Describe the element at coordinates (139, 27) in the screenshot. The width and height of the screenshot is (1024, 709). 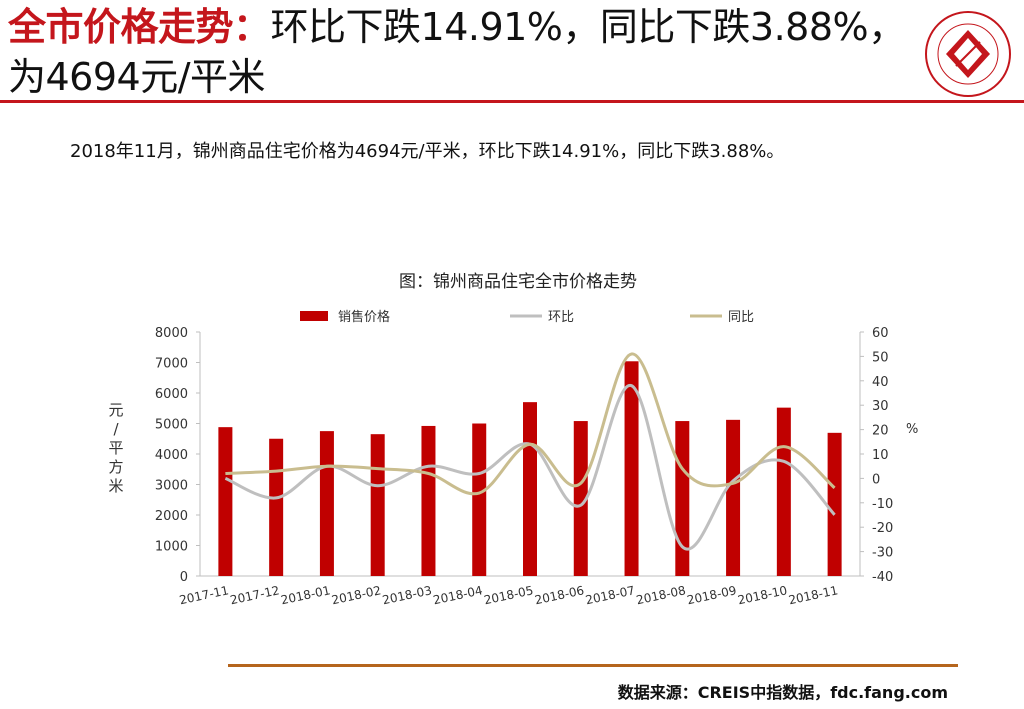
I see `page-title-highlight: 全市价格走势：` at that location.